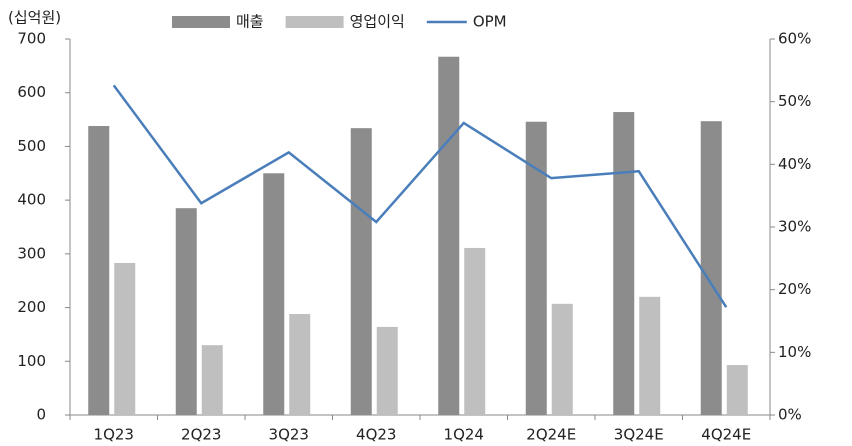 The image size is (852, 446). I want to click on x-tick-label: 1Q24, so click(464, 435).